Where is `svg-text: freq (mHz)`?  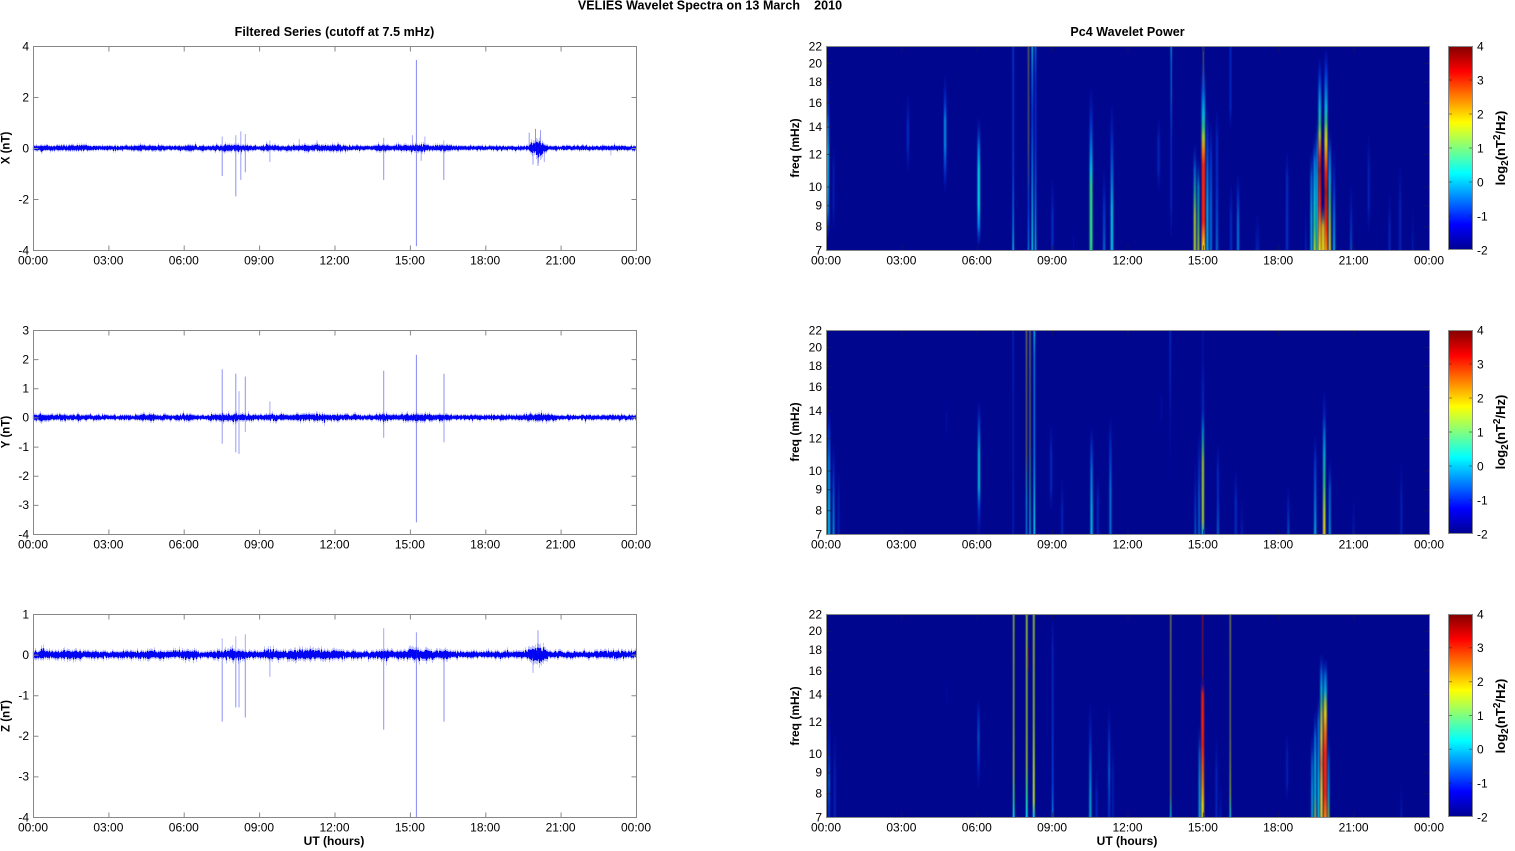 svg-text: freq (mHz) is located at coordinates (795, 715).